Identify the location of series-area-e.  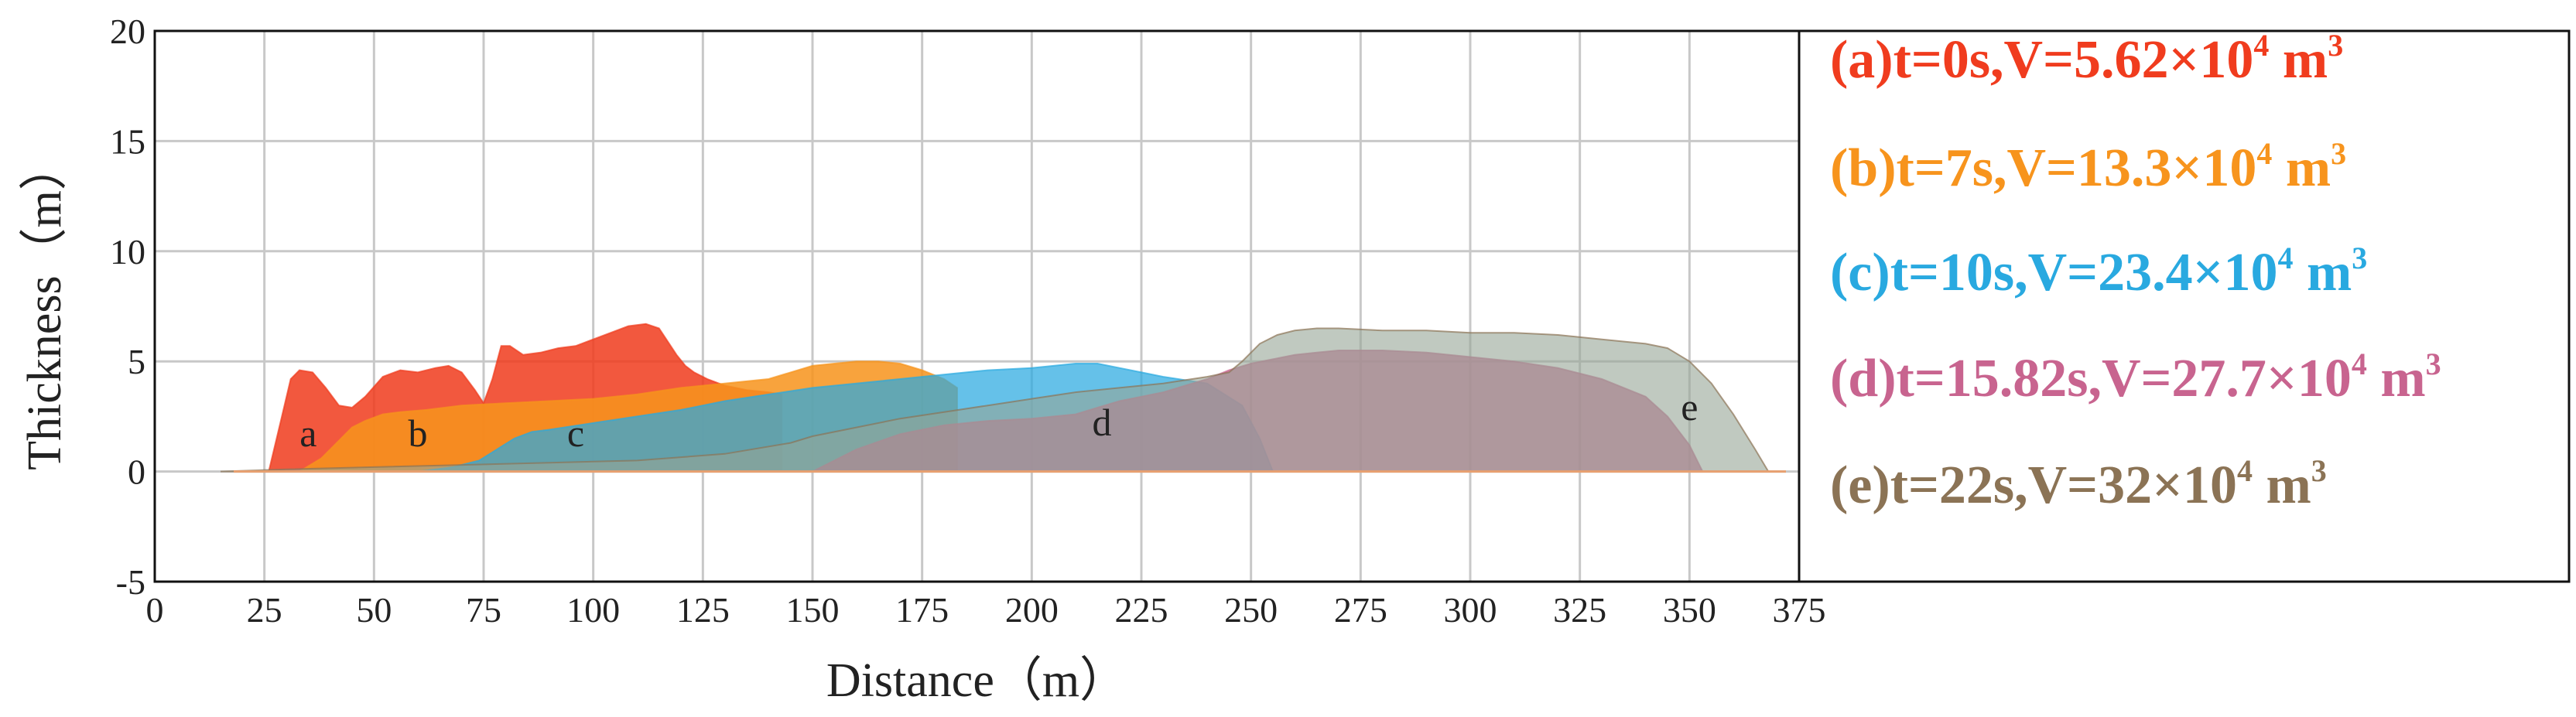
(995, 400).